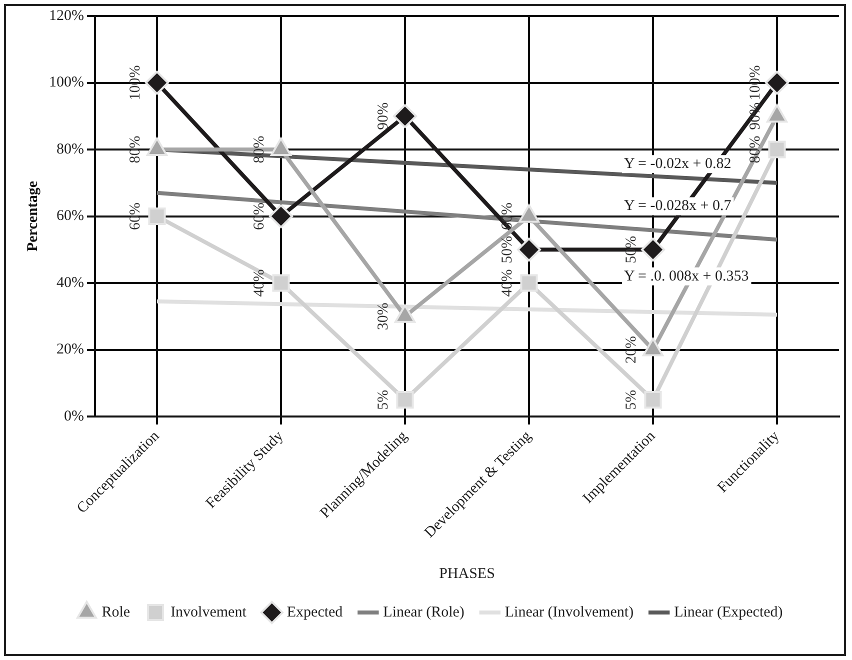 This screenshot has width=852, height=660. What do you see at coordinates (66, 82) in the screenshot?
I see `y-tick-label: 100%` at bounding box center [66, 82].